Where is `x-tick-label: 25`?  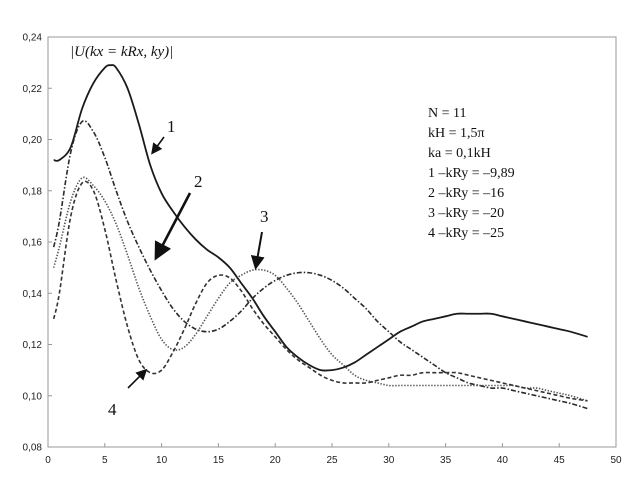
x-tick-label: 25 is located at coordinates (332, 460).